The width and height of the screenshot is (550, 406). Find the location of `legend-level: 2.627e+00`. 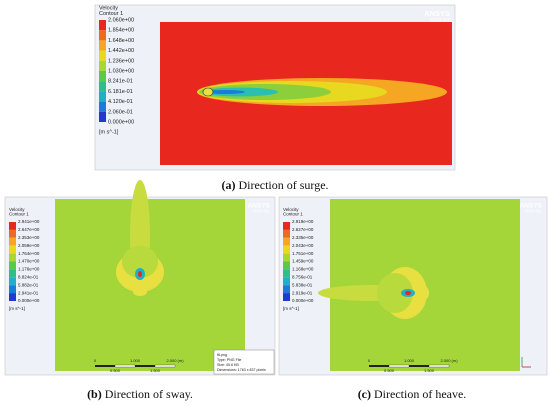

legend-level: 2.627e+00 is located at coordinates (303, 229).